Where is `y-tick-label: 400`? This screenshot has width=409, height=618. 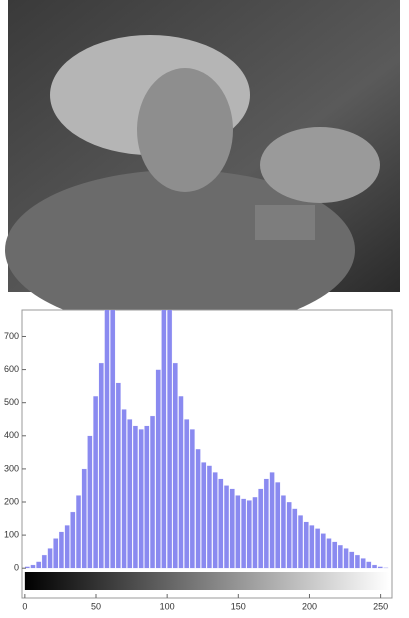 y-tick-label: 400 is located at coordinates (11, 435).